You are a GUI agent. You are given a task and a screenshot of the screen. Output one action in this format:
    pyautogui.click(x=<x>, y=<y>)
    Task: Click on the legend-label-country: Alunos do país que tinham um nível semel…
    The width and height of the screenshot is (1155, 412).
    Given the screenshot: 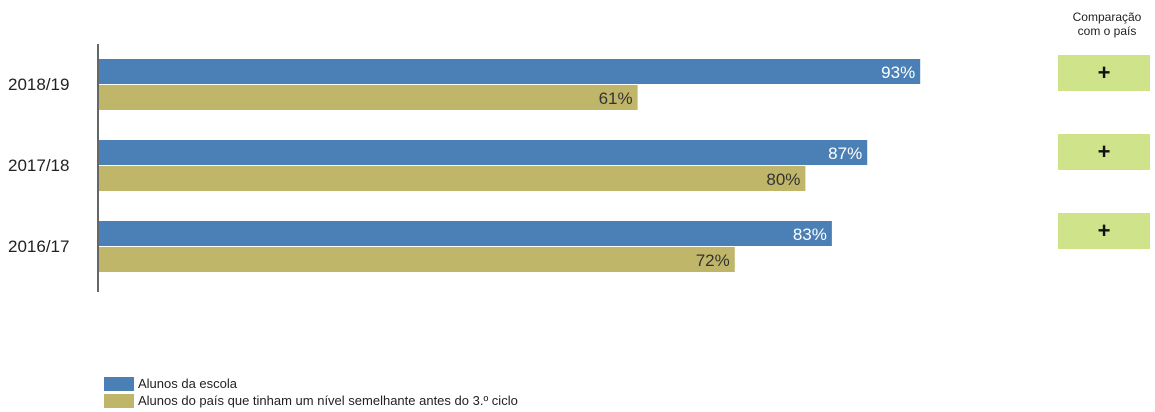 What is the action you would take?
    pyautogui.click(x=328, y=400)
    